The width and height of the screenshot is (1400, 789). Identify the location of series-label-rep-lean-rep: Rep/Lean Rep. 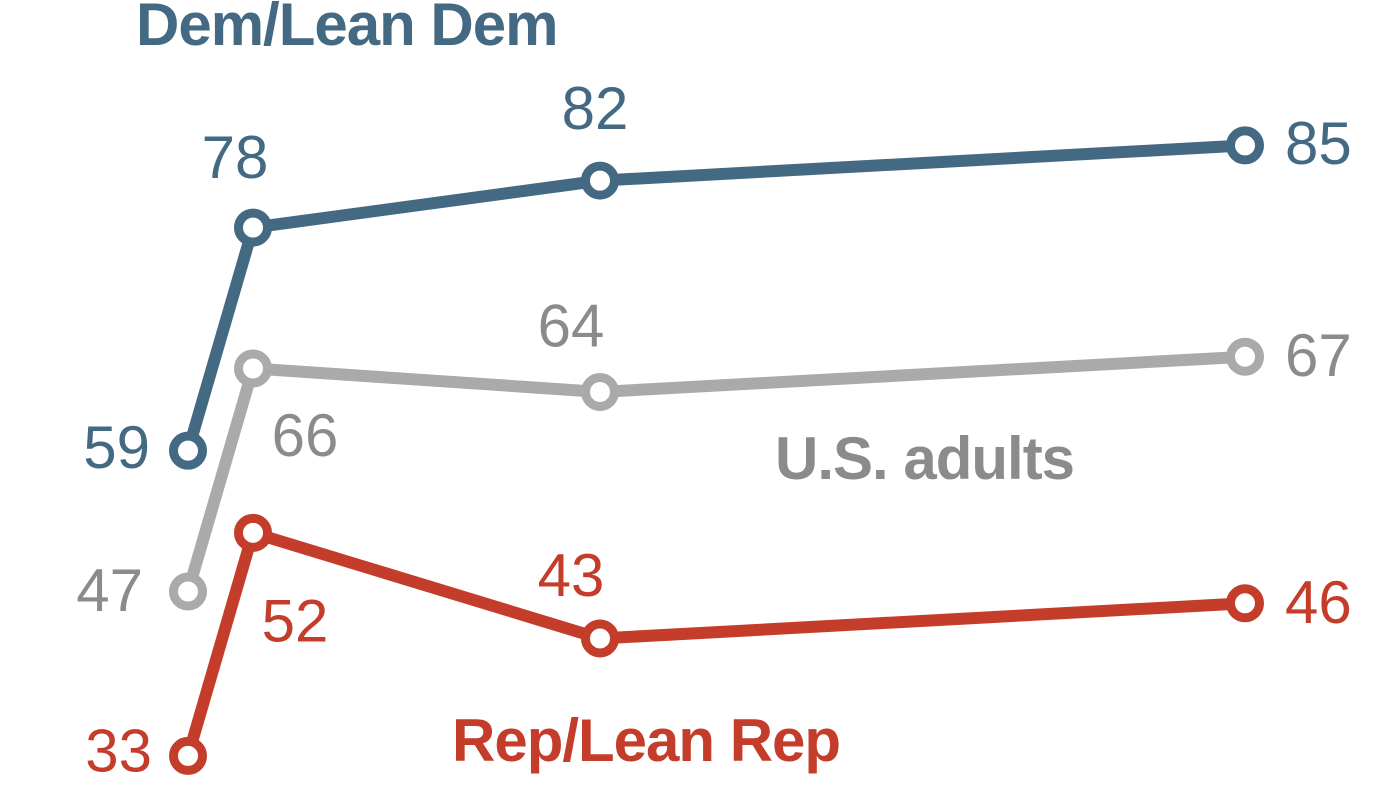
(646, 740).